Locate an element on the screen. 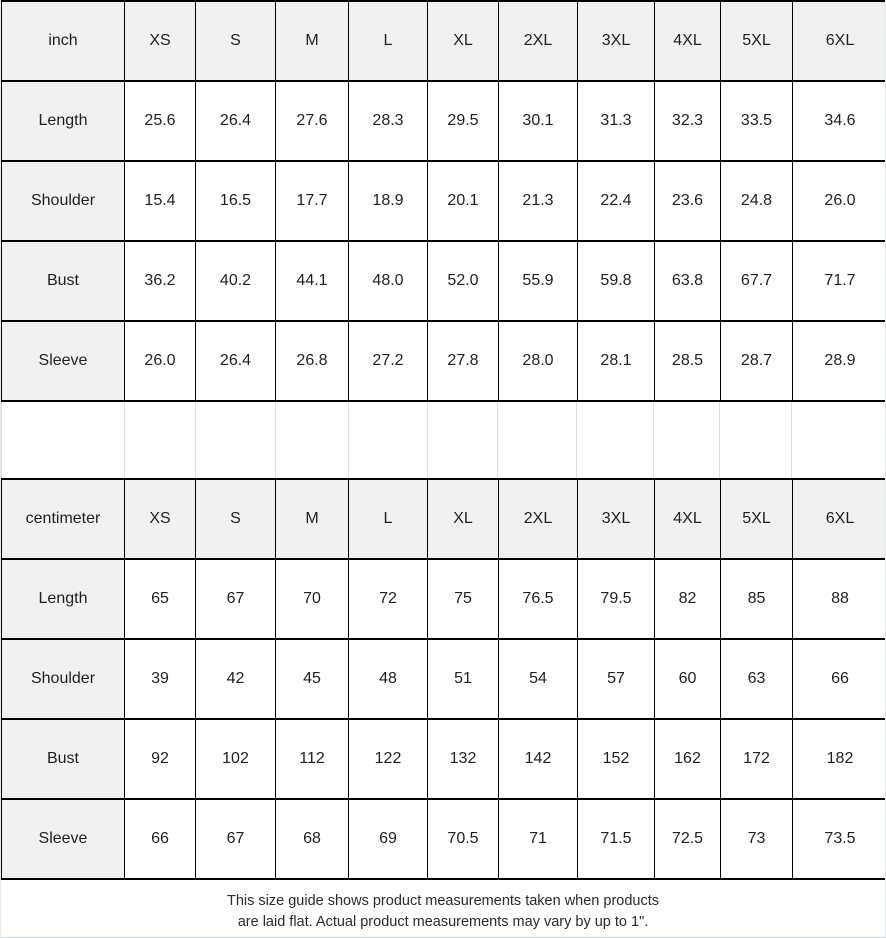 Image resolution: width=886 pixels, height=938 pixels. measure-value-cell: 28.7 is located at coordinates (756, 361).